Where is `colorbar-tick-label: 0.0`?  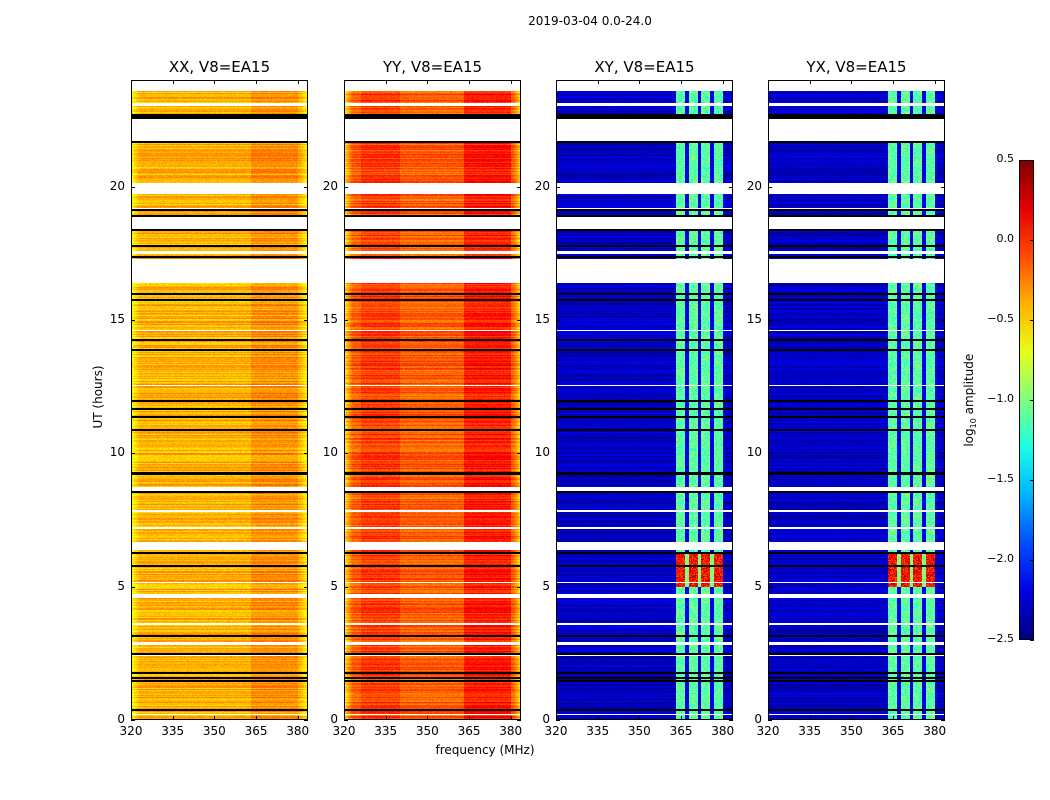
colorbar-tick-label: 0.0 is located at coordinates (1005, 238).